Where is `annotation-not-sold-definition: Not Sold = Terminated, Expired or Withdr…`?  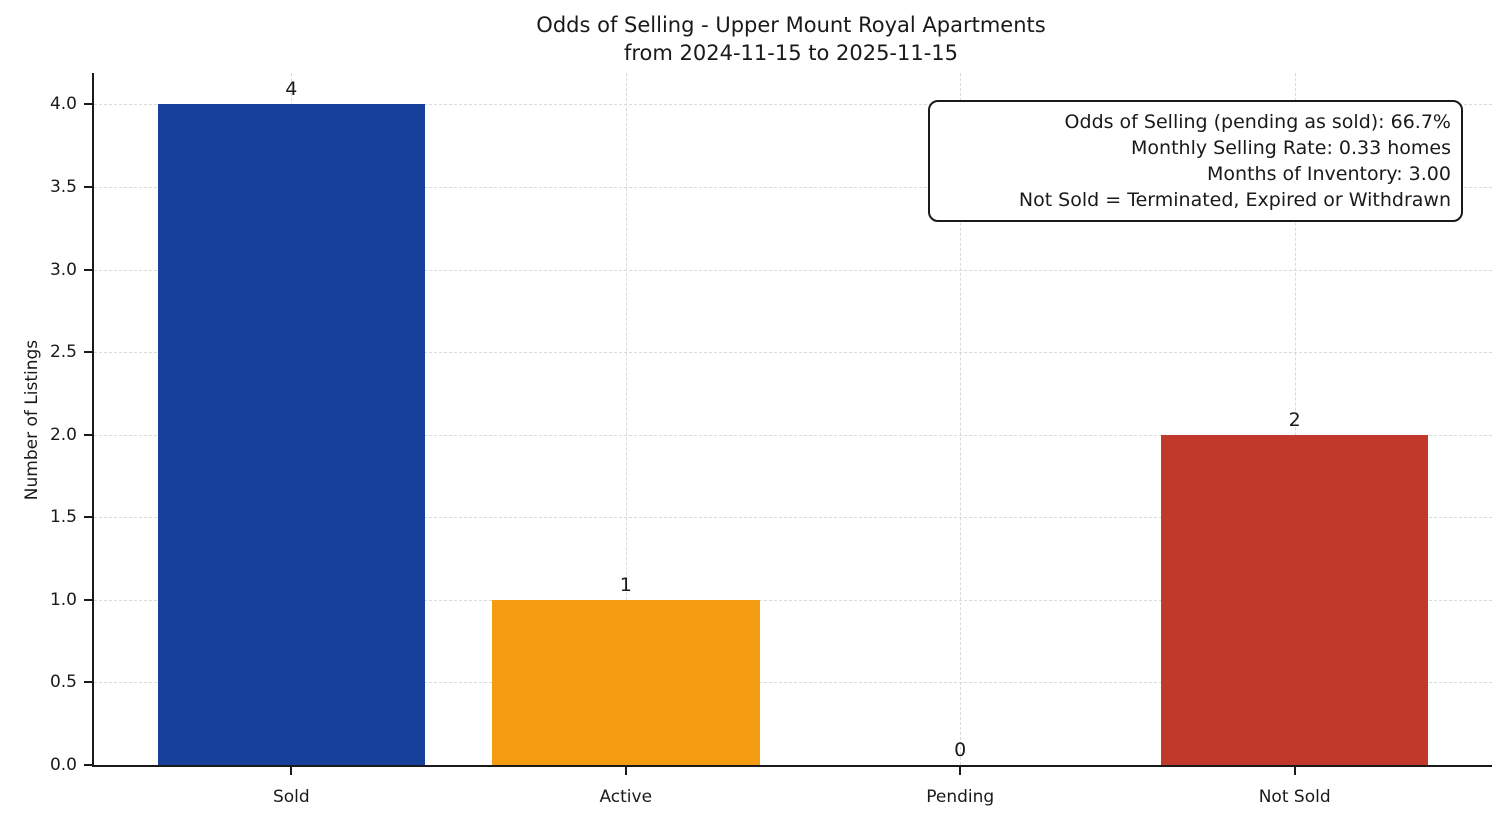
annotation-not-sold-definition: Not Sold = Terminated, Expired or Withdr… is located at coordinates (1234, 200).